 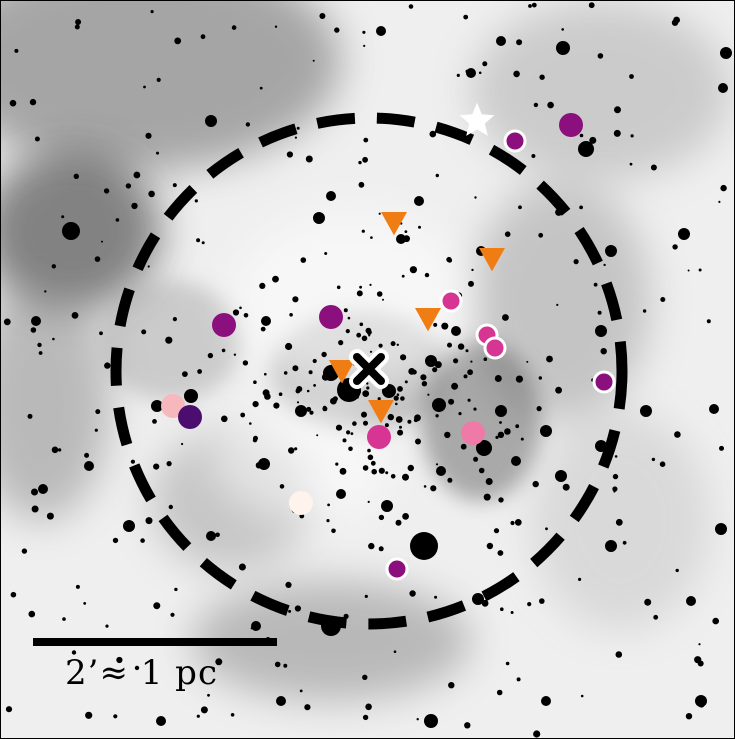 I want to click on indigo-circle-marker, so click(x=190, y=417).